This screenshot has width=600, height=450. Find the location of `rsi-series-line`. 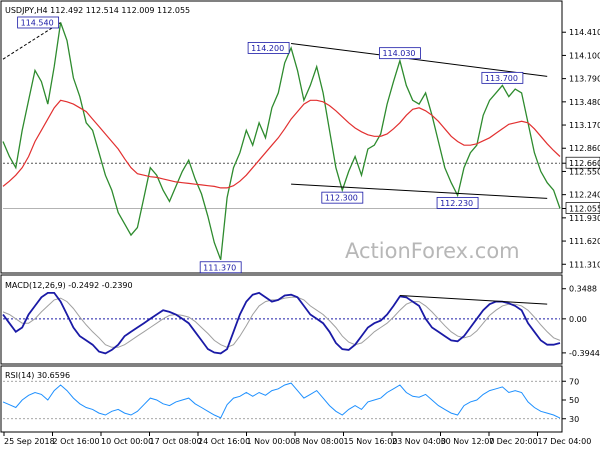

rsi-series-line is located at coordinates (281, 400).